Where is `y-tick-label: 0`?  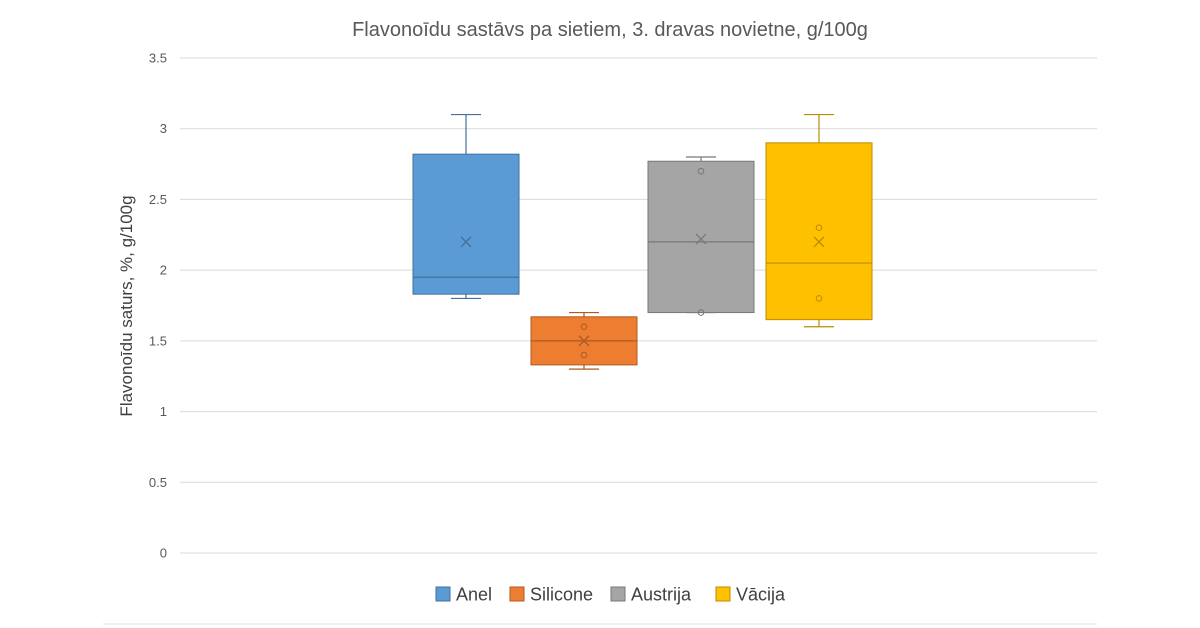
y-tick-label: 0 is located at coordinates (163, 553).